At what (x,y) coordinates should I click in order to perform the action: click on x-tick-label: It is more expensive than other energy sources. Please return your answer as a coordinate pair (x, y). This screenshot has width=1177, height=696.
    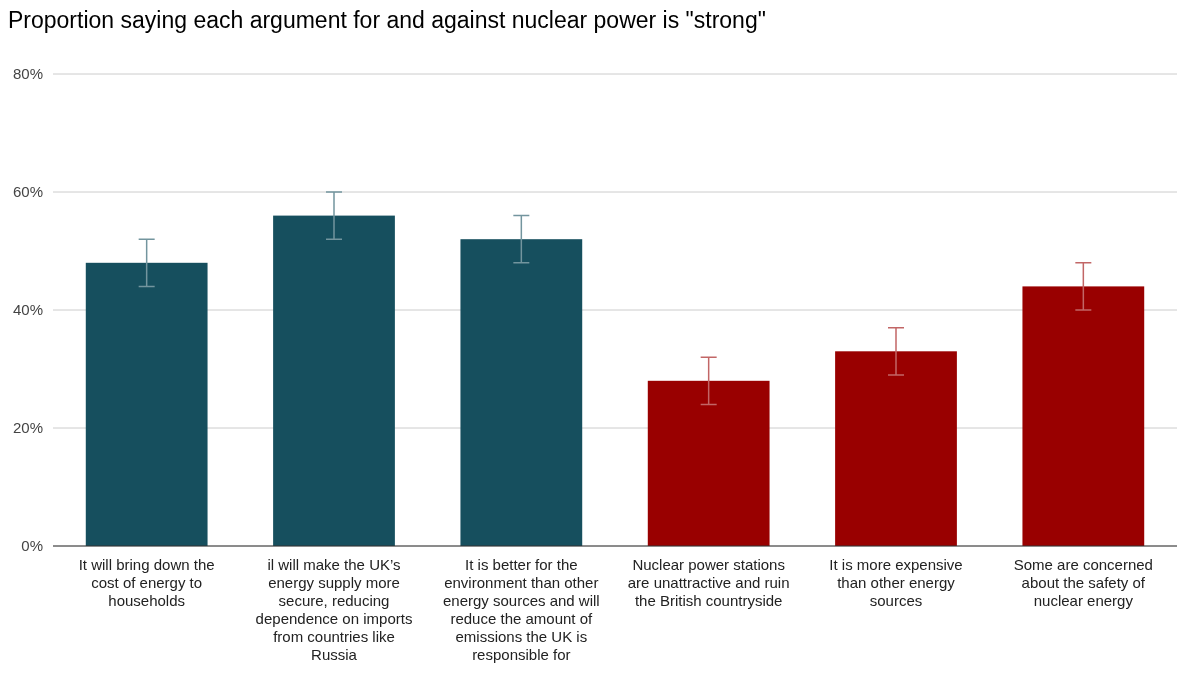
    Looking at the image, I should click on (896, 582).